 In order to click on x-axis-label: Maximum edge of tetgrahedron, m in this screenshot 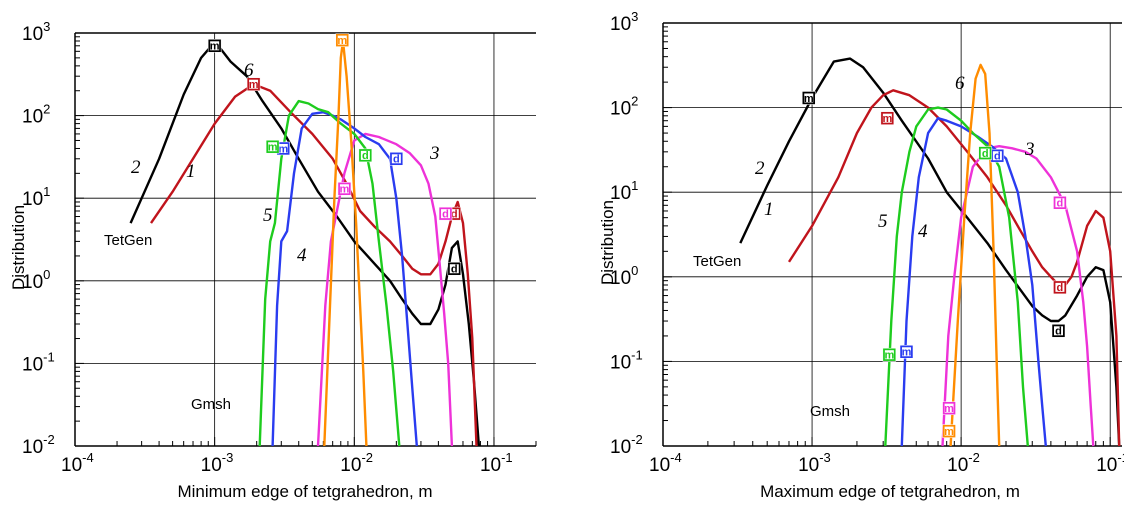, I will do `click(890, 491)`.